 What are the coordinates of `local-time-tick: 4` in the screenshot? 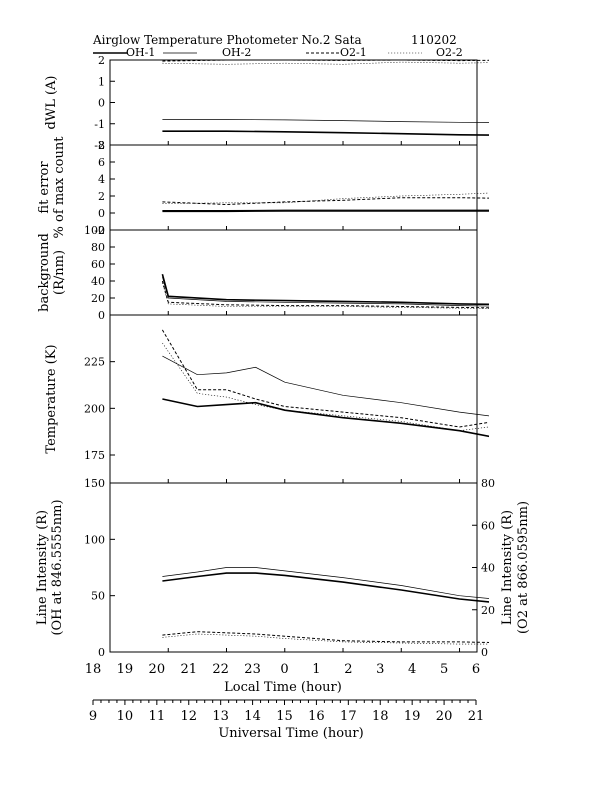 It's located at (412, 669).